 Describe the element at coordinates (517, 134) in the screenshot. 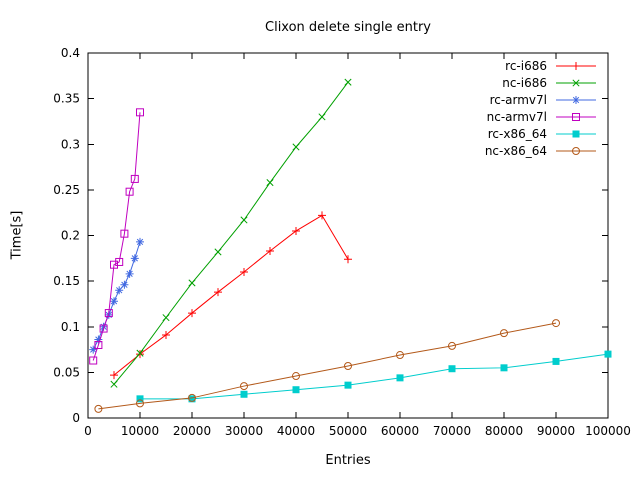

I see `legend-label: rc-x86_64` at that location.